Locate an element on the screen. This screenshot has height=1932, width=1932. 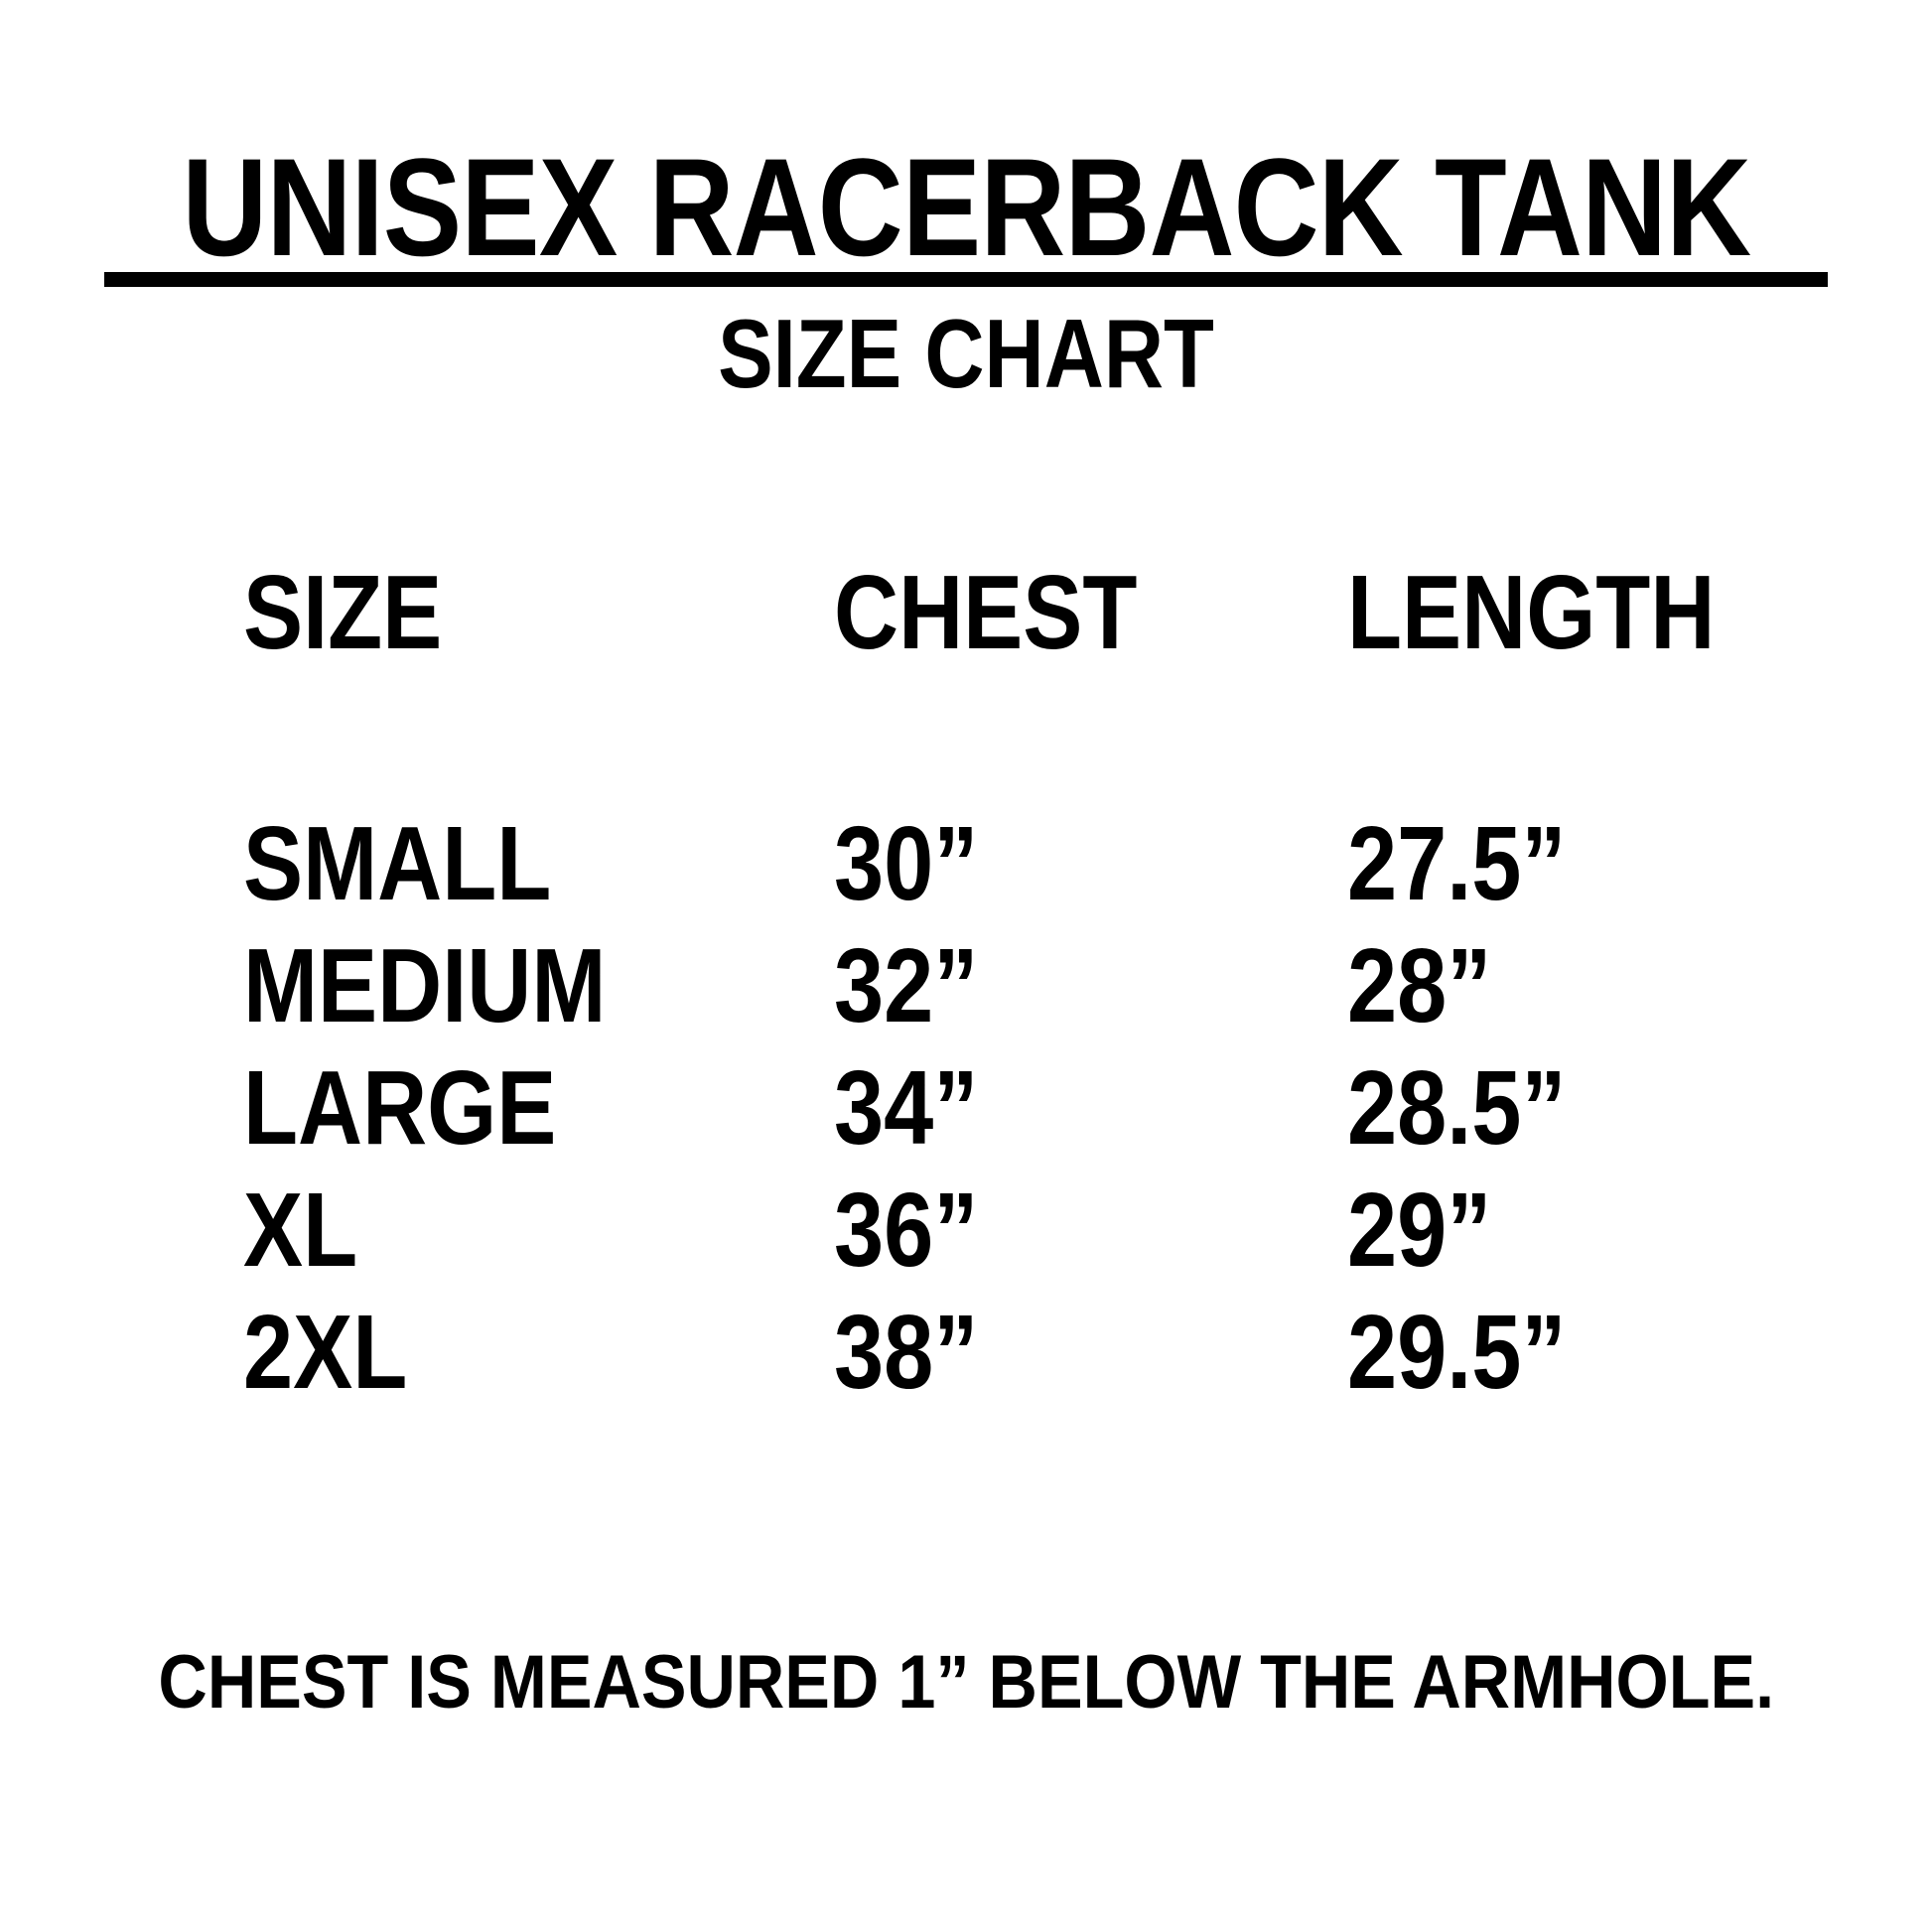
column-header-chest: CHEST is located at coordinates (1090, 613).